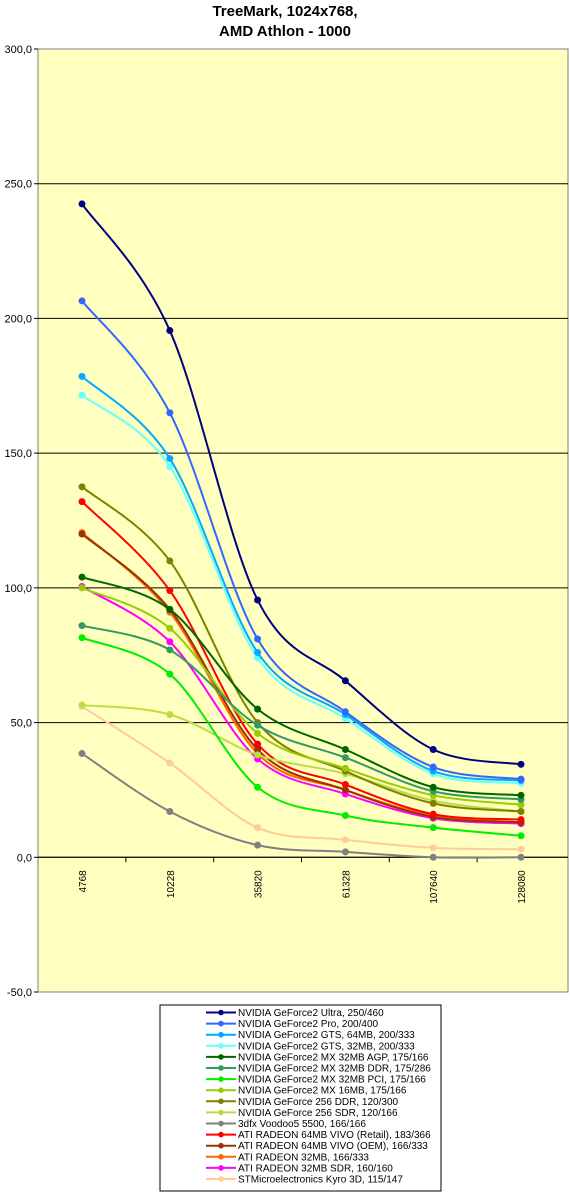  Describe the element at coordinates (285, 31) in the screenshot. I see `chart-title-line-2: AMD Athlon - 1000` at that location.